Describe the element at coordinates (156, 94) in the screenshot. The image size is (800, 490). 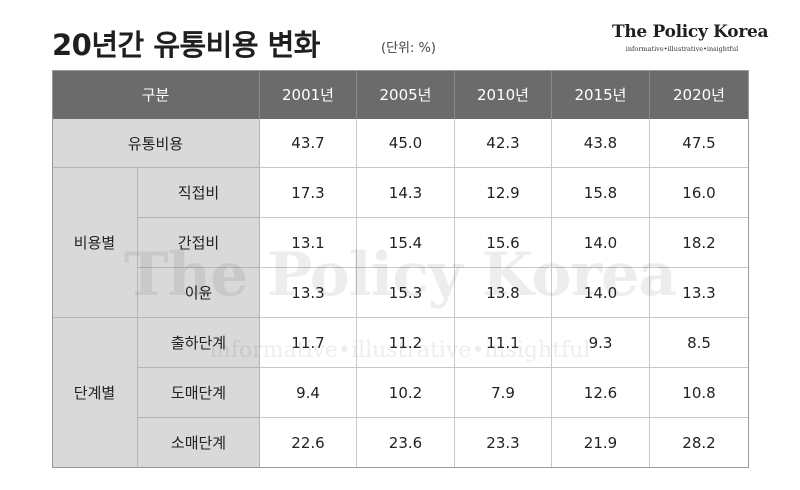
I see `header-corner: 구분` at that location.